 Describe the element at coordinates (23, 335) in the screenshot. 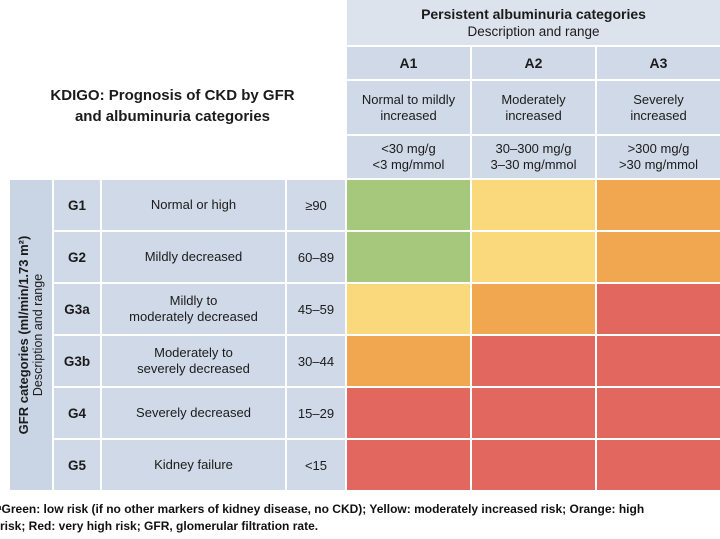

I see `gfr-axis-title: GFR categories (ml/min/1.73 m²)` at that location.